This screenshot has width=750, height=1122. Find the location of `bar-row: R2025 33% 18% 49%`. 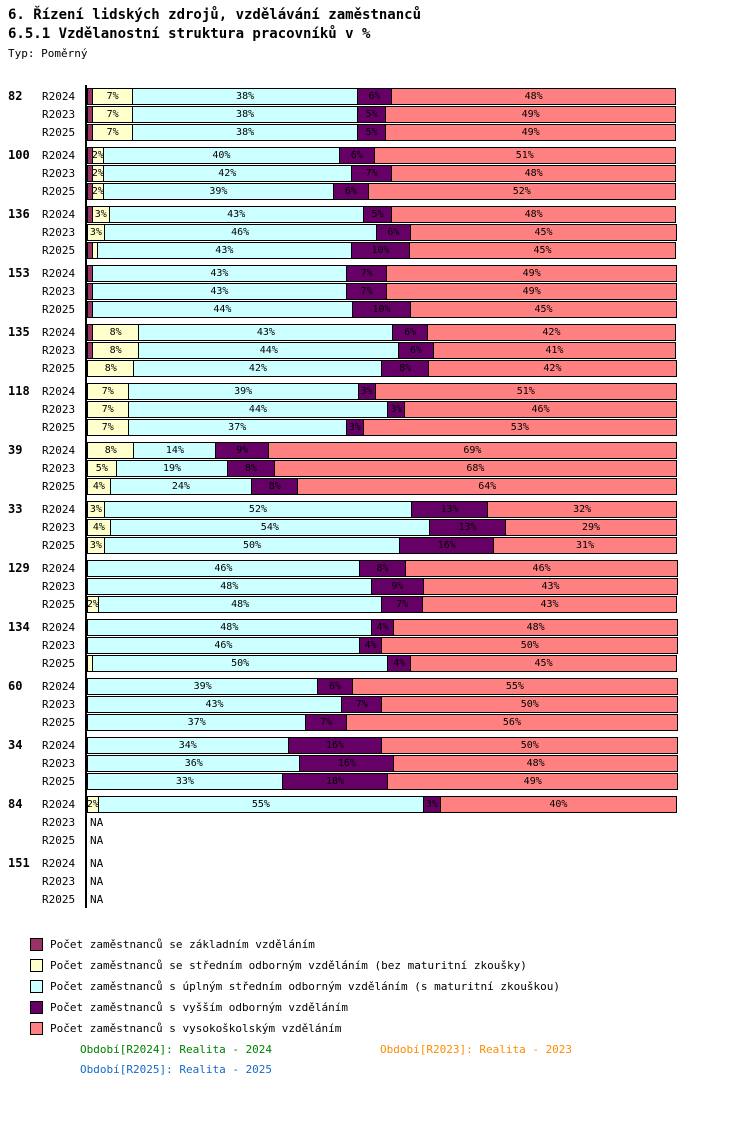

bar-row: R2025 33% 18% 49% is located at coordinates (375, 781).